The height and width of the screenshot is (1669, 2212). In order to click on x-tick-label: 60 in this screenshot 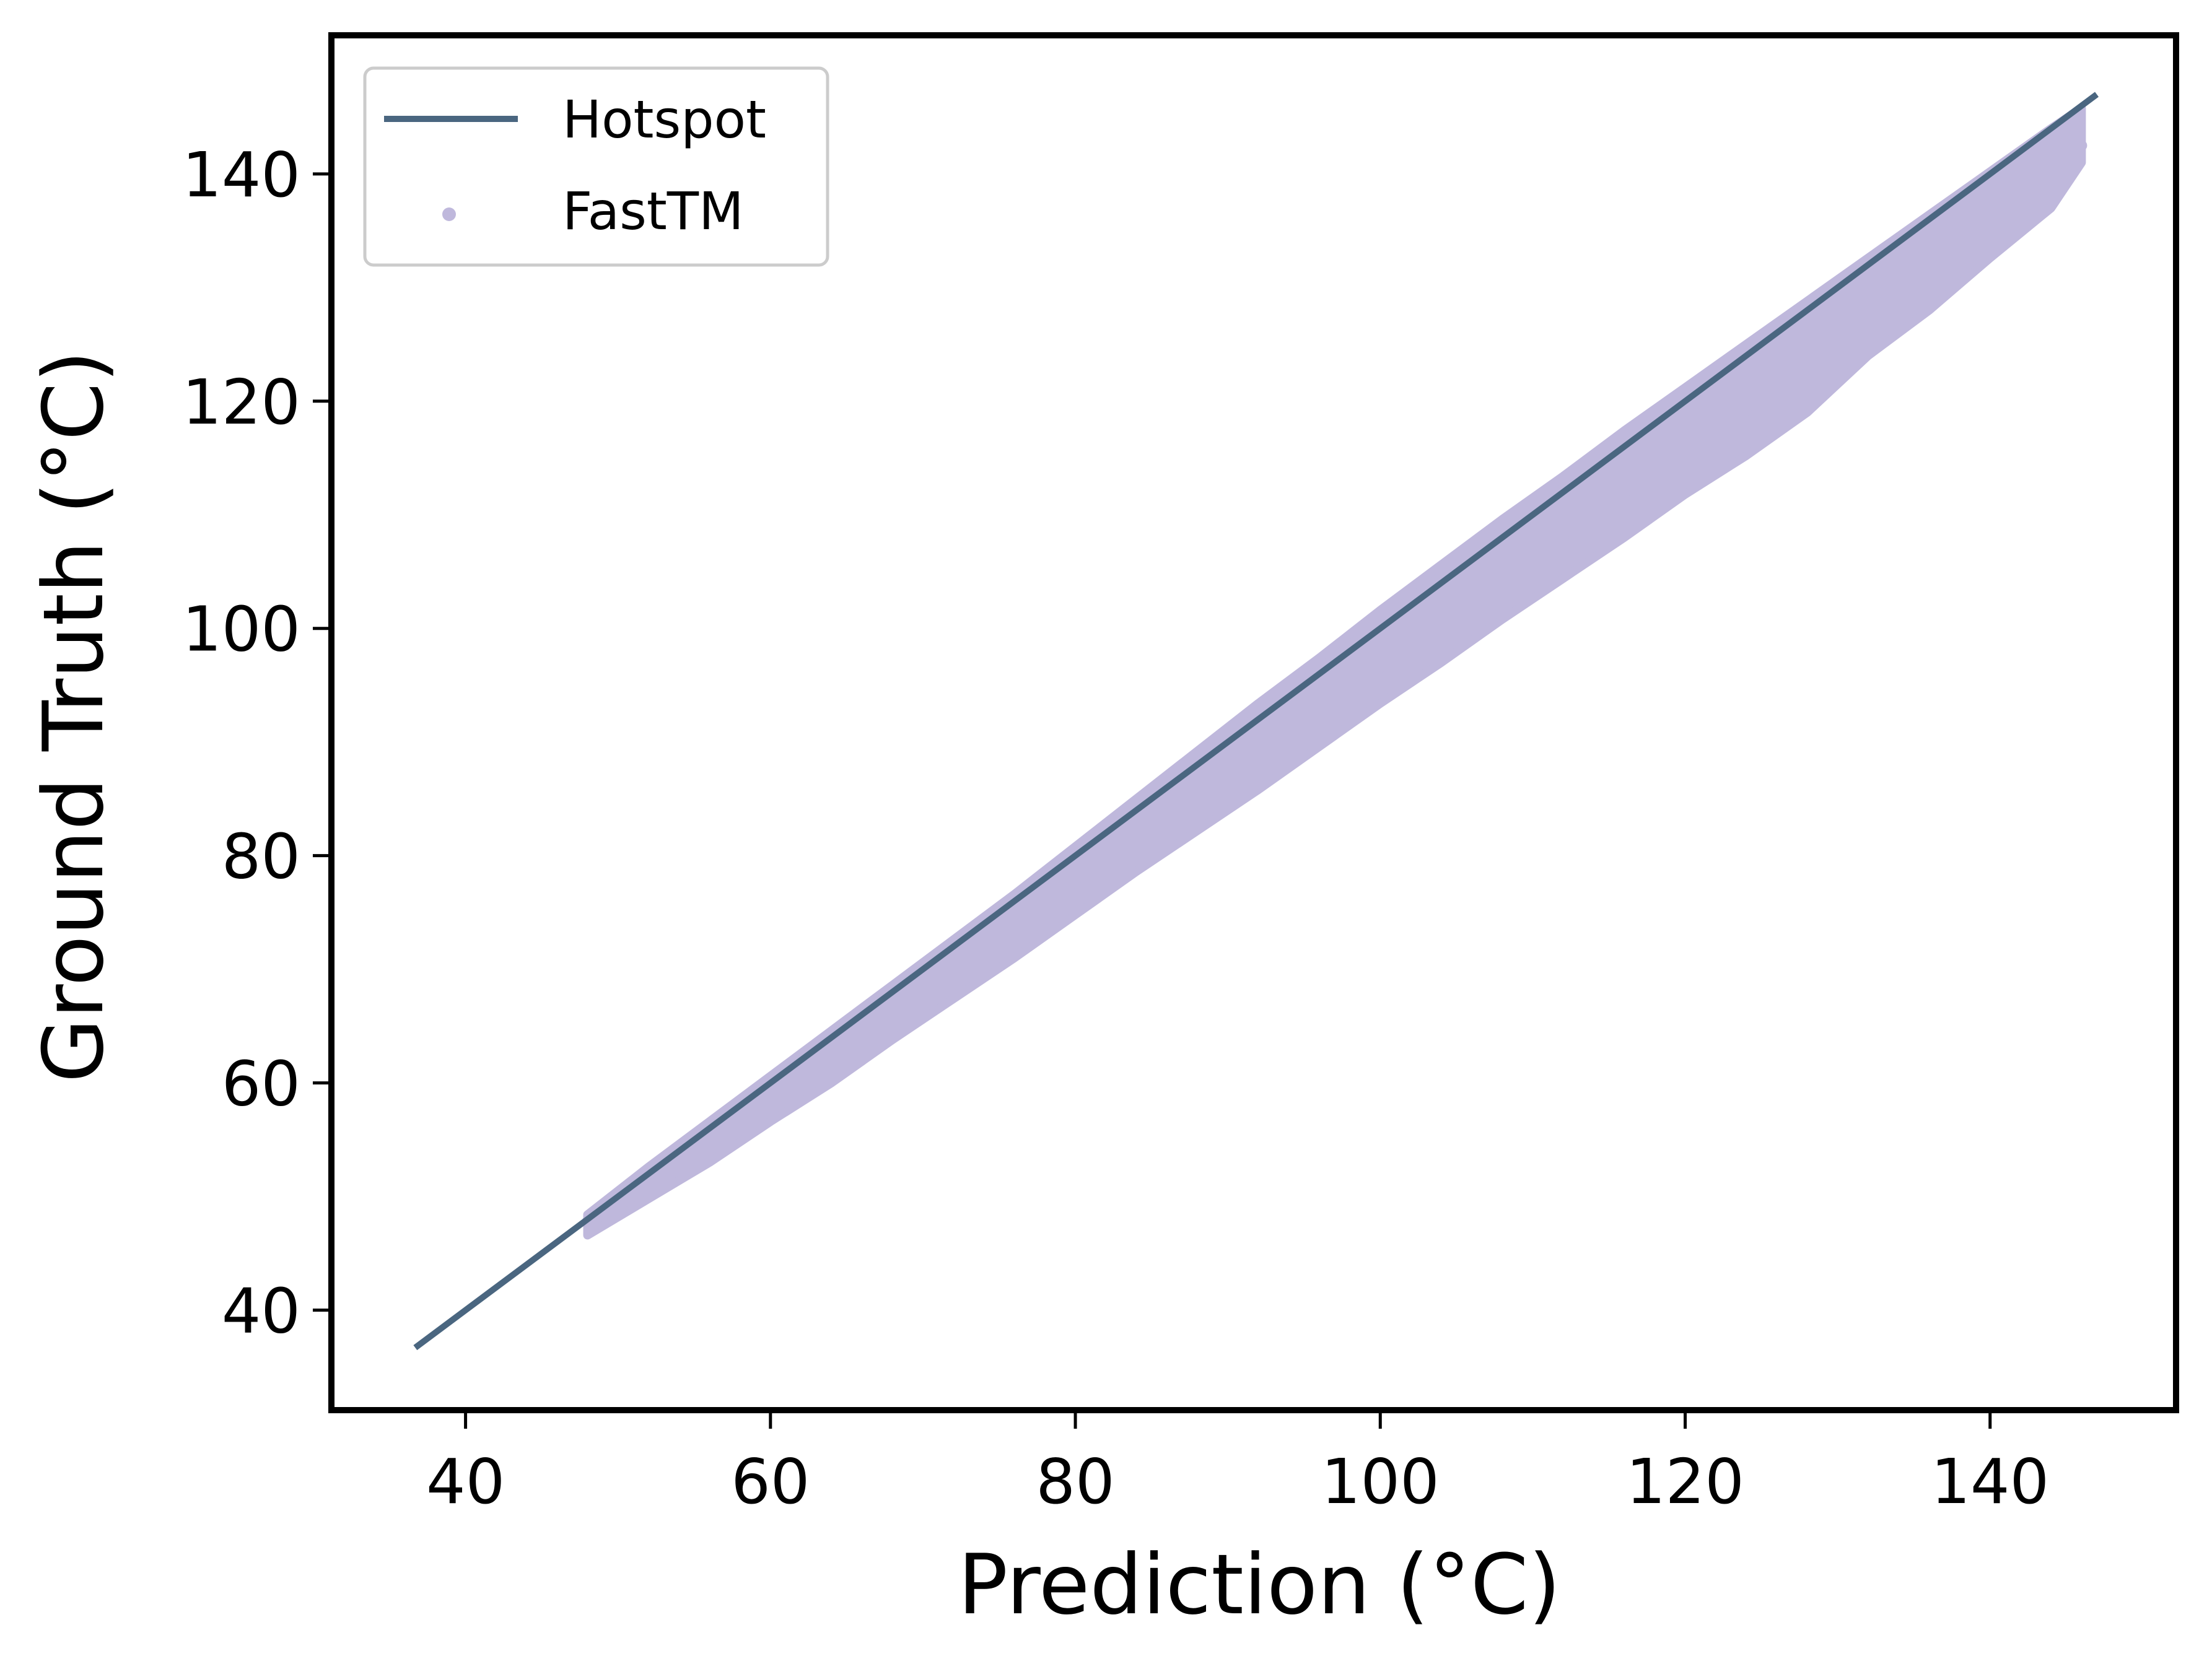, I will do `click(771, 1482)`.